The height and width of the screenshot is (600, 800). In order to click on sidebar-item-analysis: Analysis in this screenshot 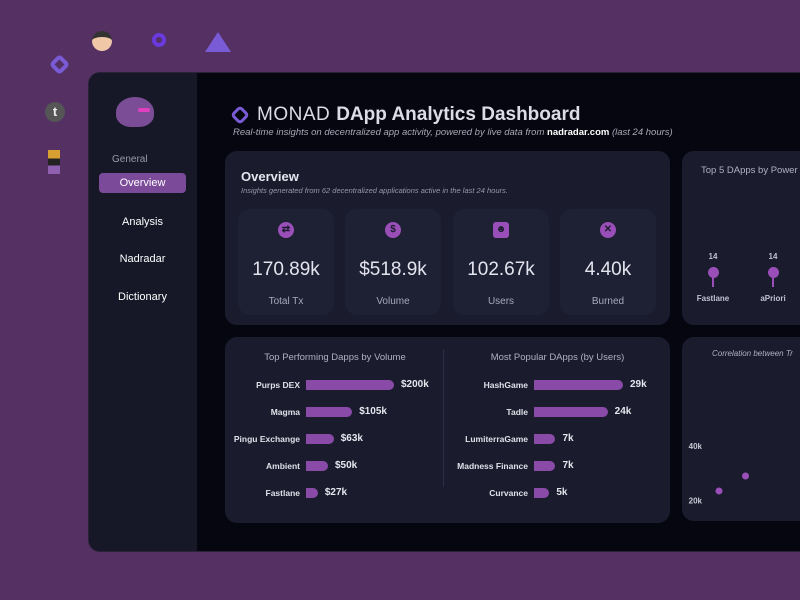, I will do `click(142, 222)`.